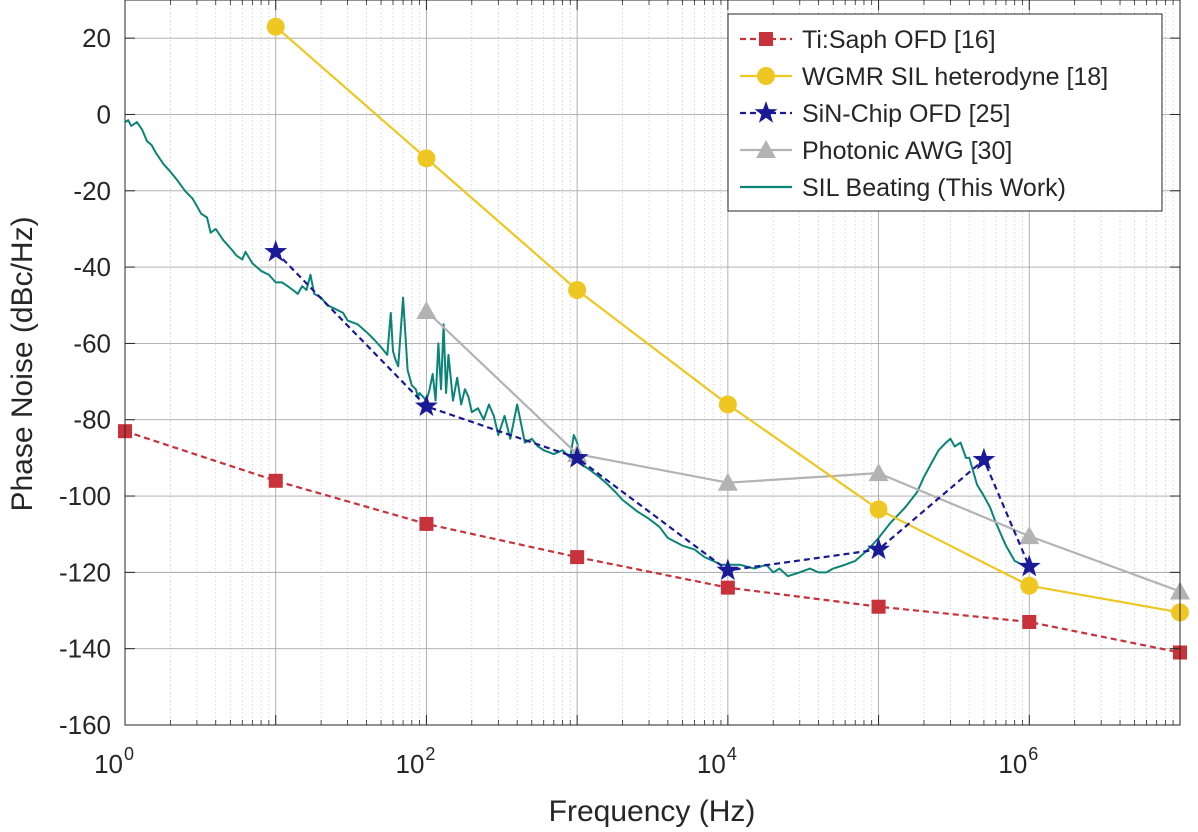  I want to click on y-tick-label: -60, so click(92, 343).